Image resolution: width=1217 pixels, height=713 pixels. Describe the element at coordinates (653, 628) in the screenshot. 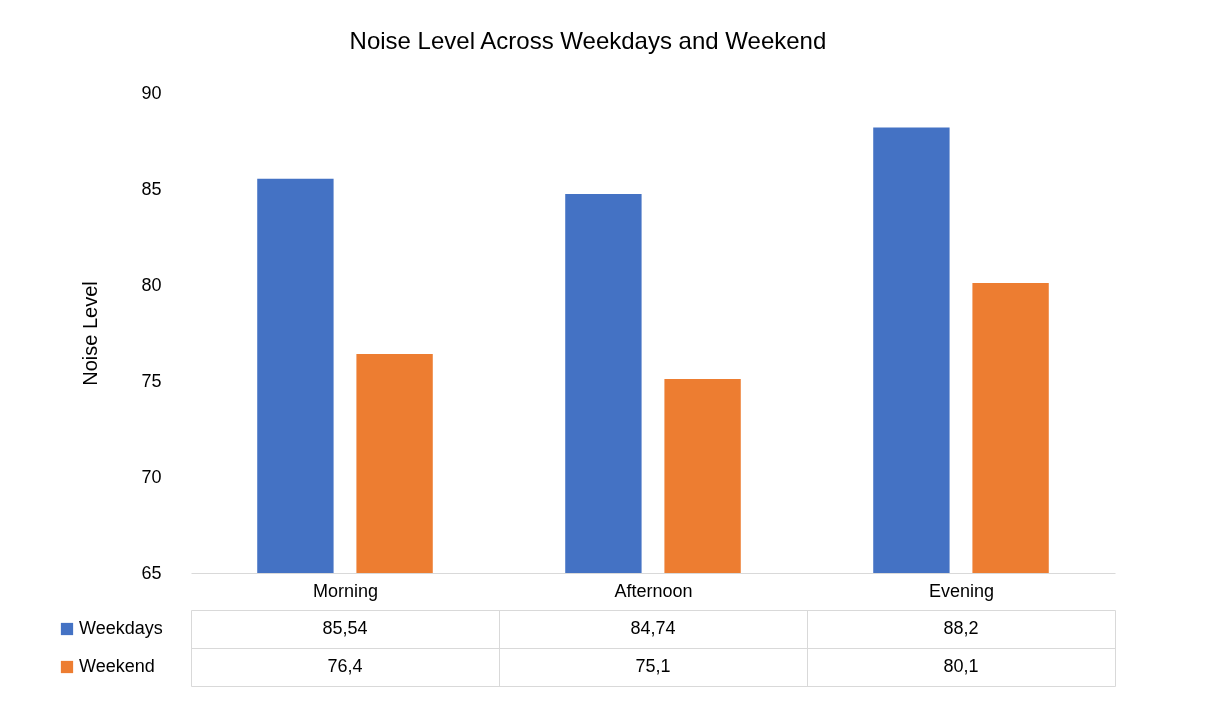

I see `data-label: 84,74` at that location.